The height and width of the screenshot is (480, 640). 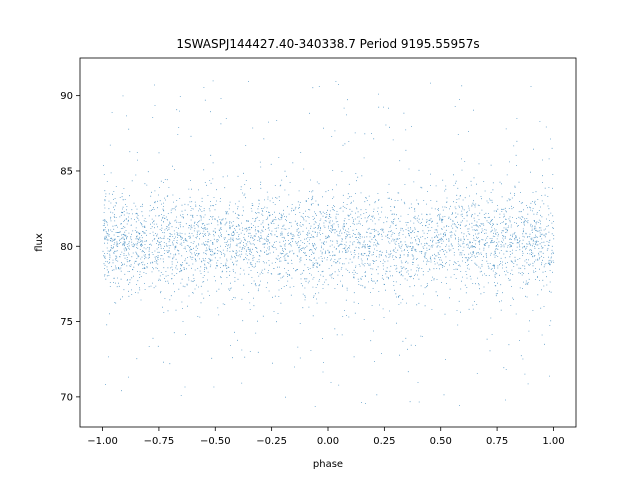 I want to click on x-tick-label: 0.25, so click(x=384, y=441).